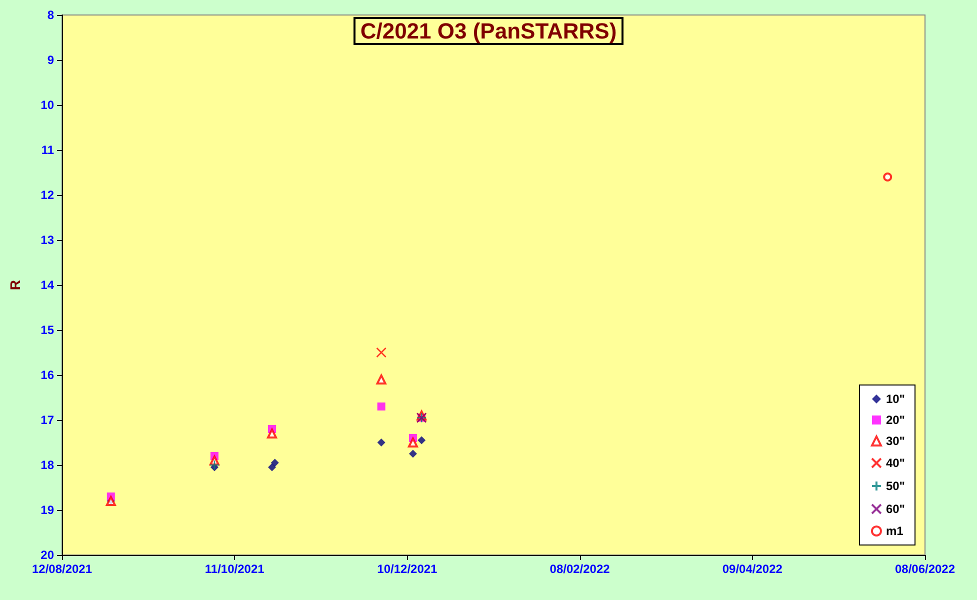  What do you see at coordinates (895, 531) in the screenshot?
I see `legend-label: m1` at bounding box center [895, 531].